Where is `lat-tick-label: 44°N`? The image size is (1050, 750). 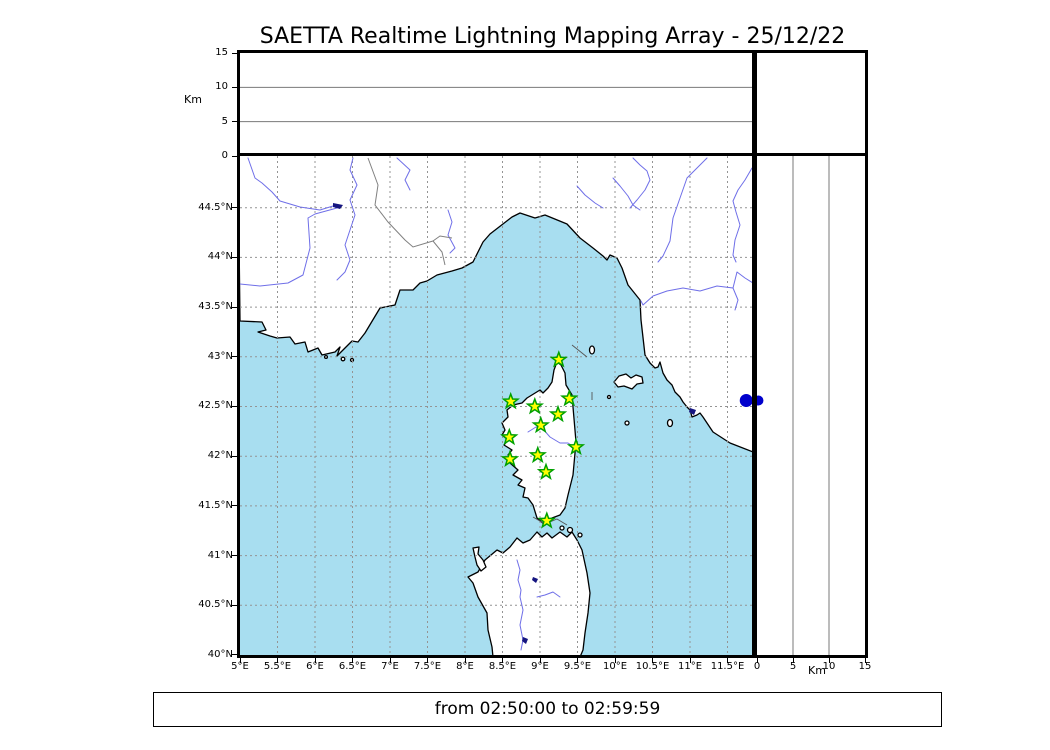 lat-tick-label: 44°N is located at coordinates (220, 257).